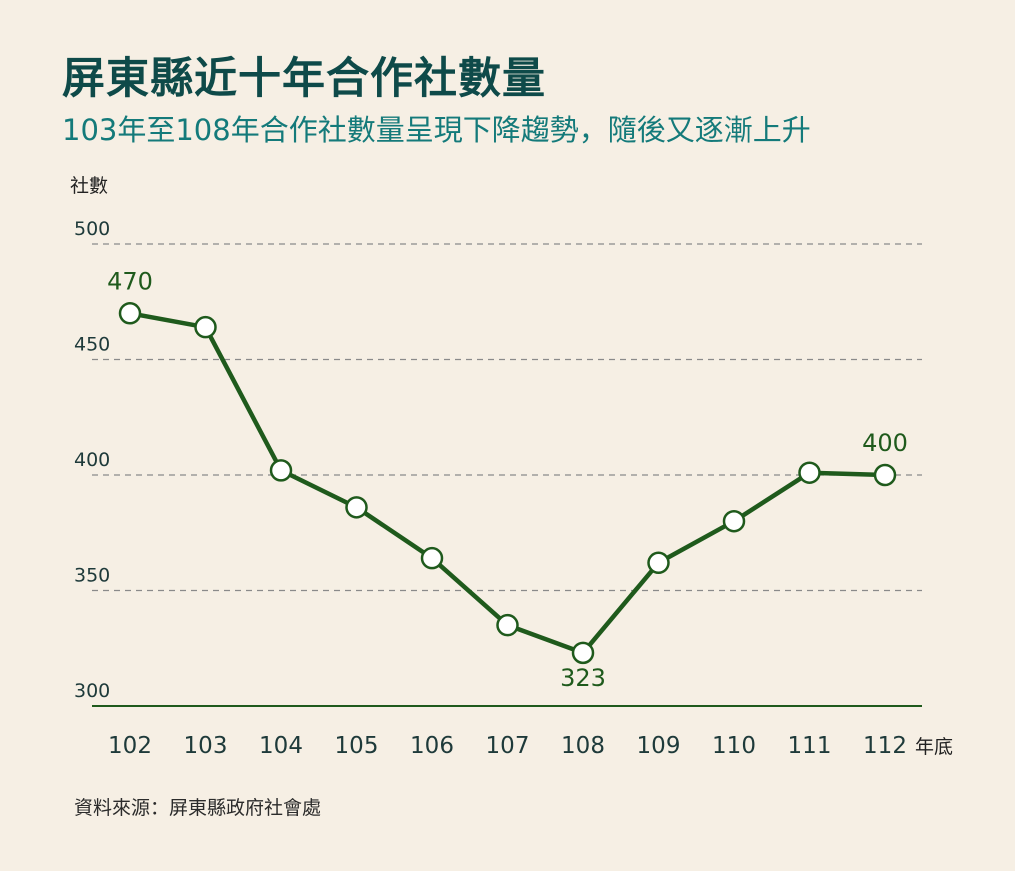  I want to click on x-tick-105: 105, so click(357, 746).